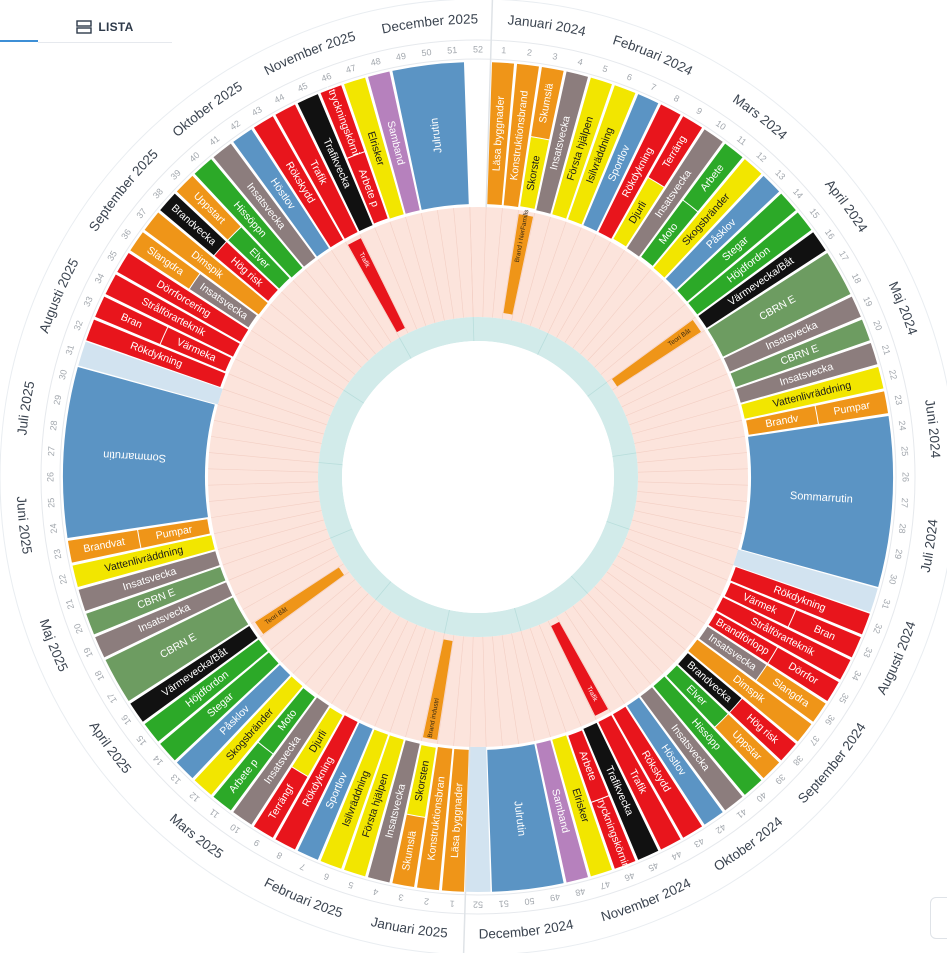 The width and height of the screenshot is (947, 953). Describe the element at coordinates (844, 256) in the screenshot. I see `week-number: 17` at that location.